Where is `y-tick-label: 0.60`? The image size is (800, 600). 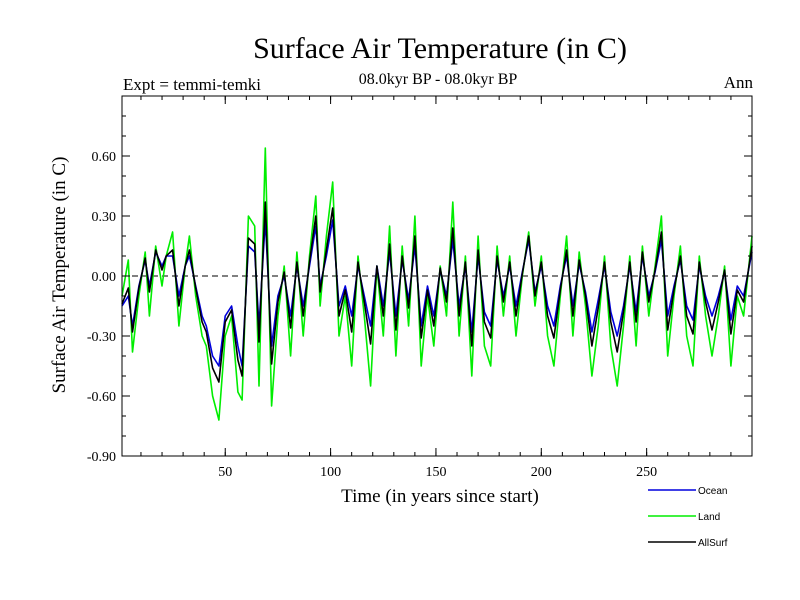 y-tick-label: 0.60 is located at coordinates (104, 157).